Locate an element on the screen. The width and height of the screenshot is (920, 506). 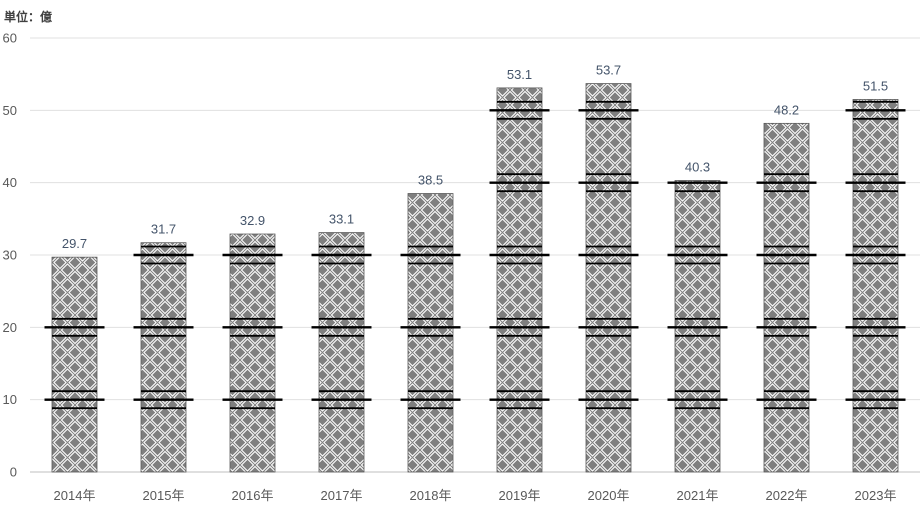
bar-group: 31.7 is located at coordinates (163, 347).